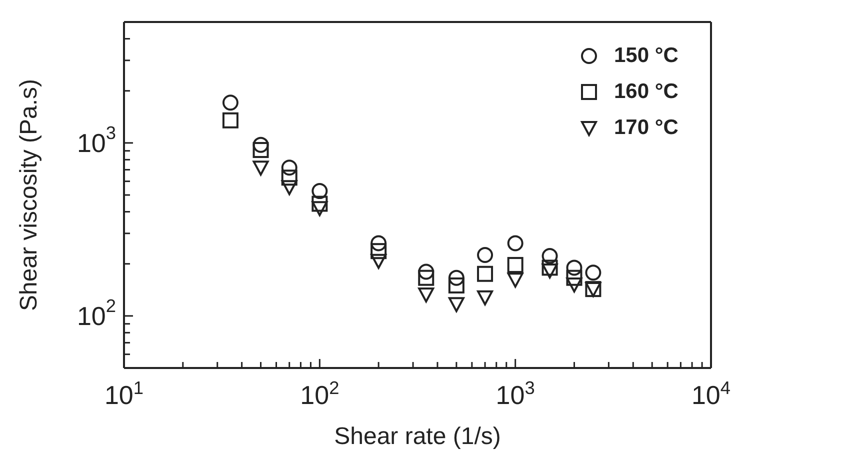  What do you see at coordinates (515, 394) in the screenshot?
I see `x-tick-label: 10$^{3}$` at bounding box center [515, 394].